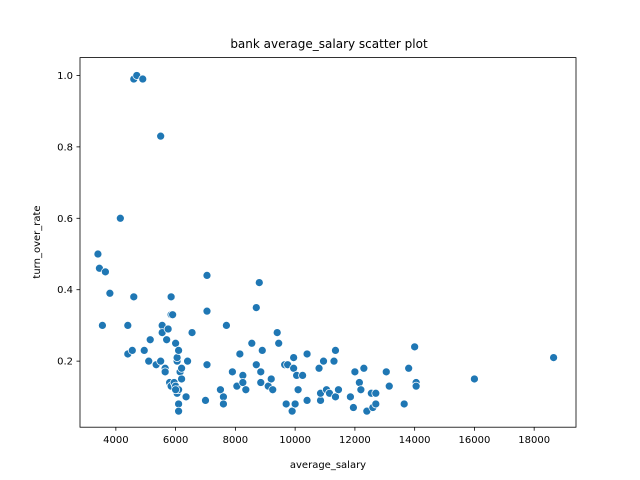 This screenshot has height=480, width=640. What do you see at coordinates (415, 440) in the screenshot?
I see `x-tick-label: 14000` at bounding box center [415, 440].